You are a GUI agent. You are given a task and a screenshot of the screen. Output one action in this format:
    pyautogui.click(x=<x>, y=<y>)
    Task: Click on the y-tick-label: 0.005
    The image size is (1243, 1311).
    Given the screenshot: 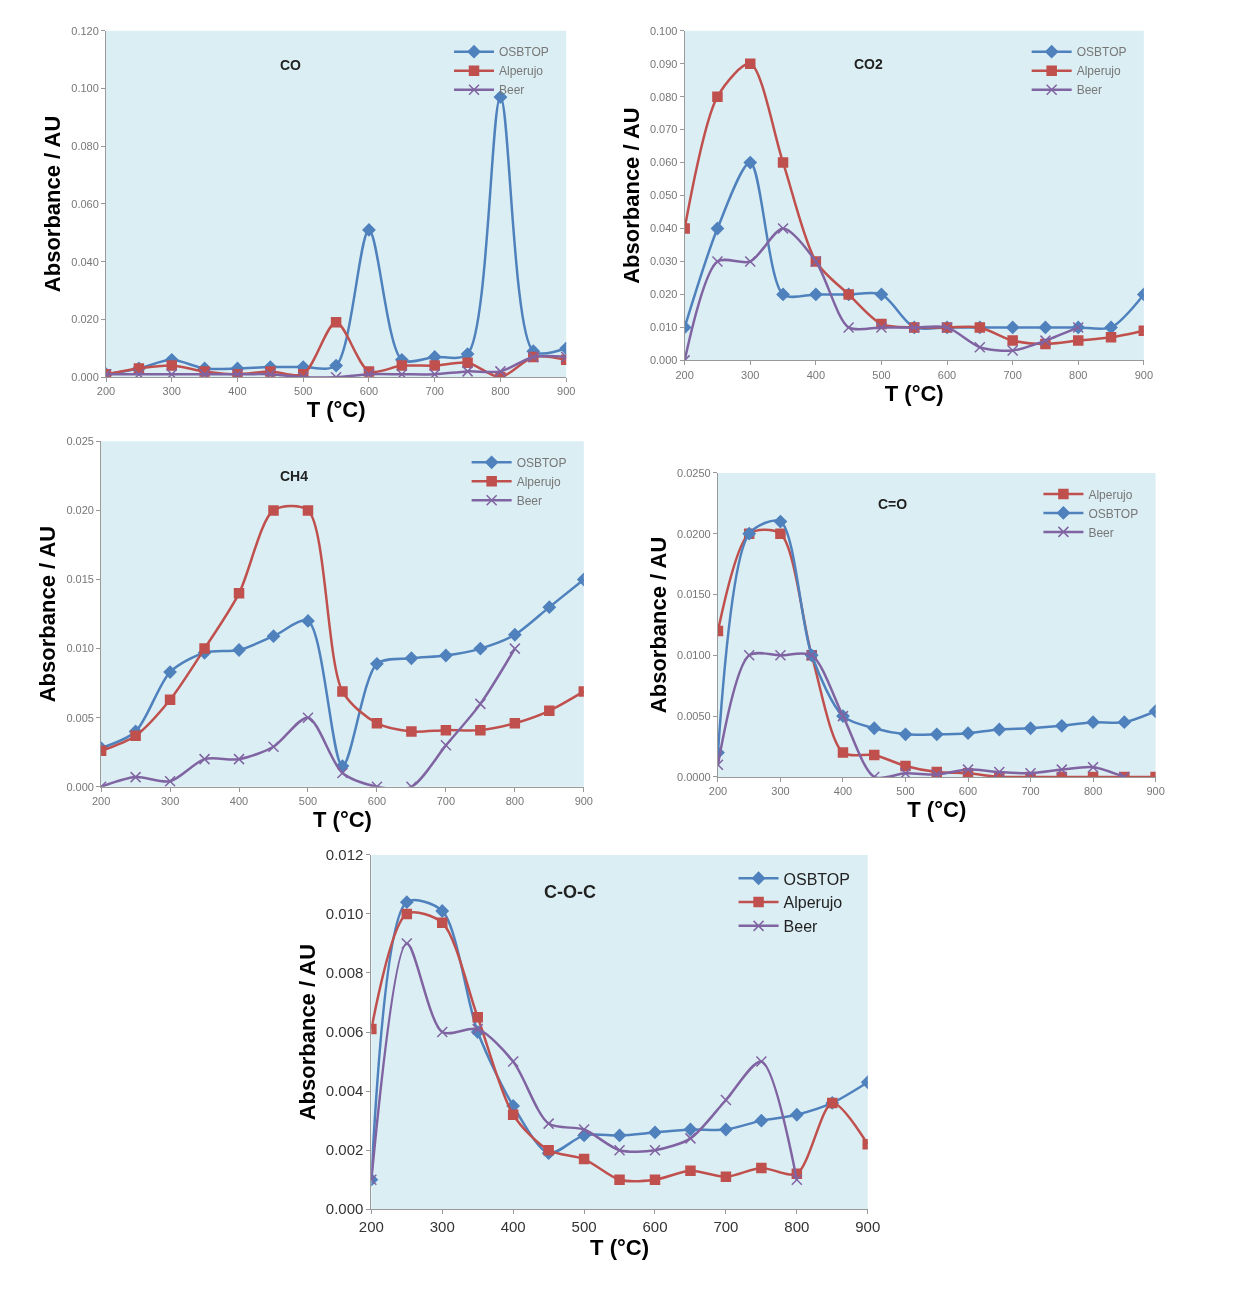 What is the action you would take?
    pyautogui.click(x=80, y=717)
    